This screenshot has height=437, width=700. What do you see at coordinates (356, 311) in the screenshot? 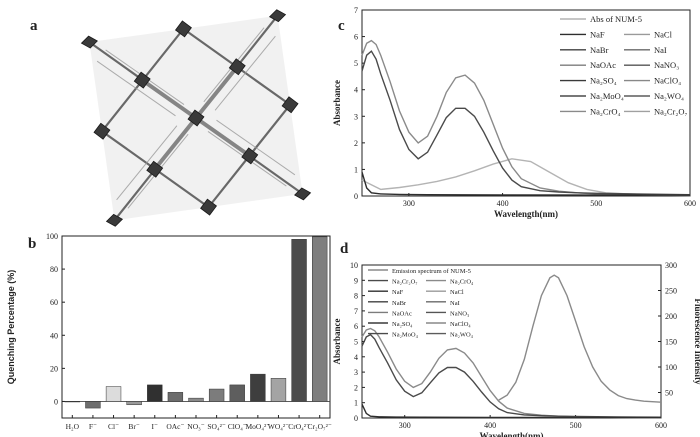
I see `y-tick-label: 7` at bounding box center [356, 311].